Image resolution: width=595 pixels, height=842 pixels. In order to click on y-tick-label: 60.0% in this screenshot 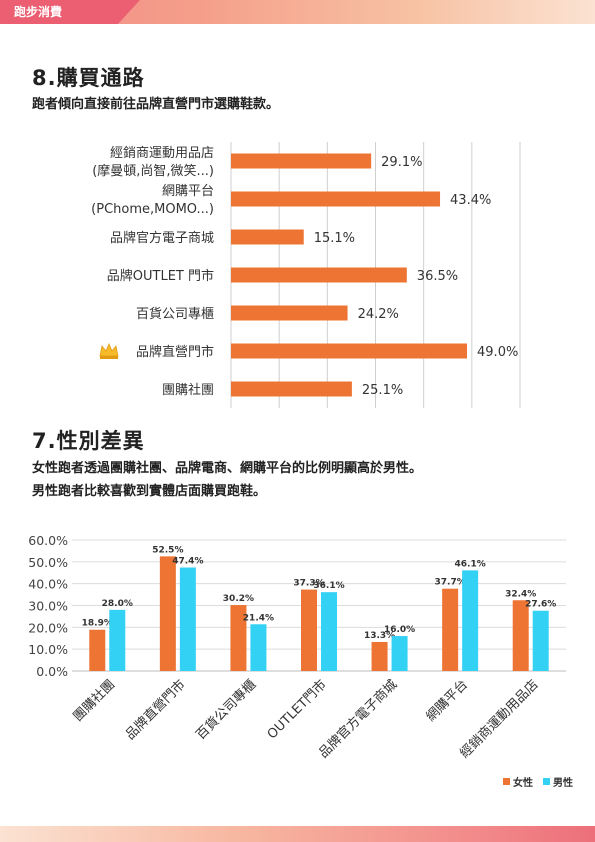, I will do `click(48, 540)`.